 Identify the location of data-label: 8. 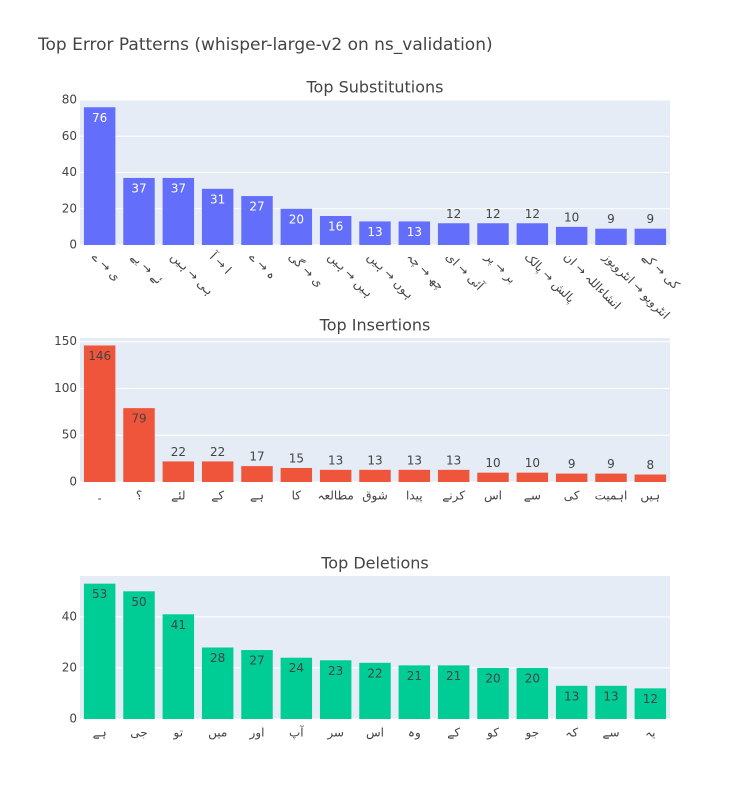
(651, 465).